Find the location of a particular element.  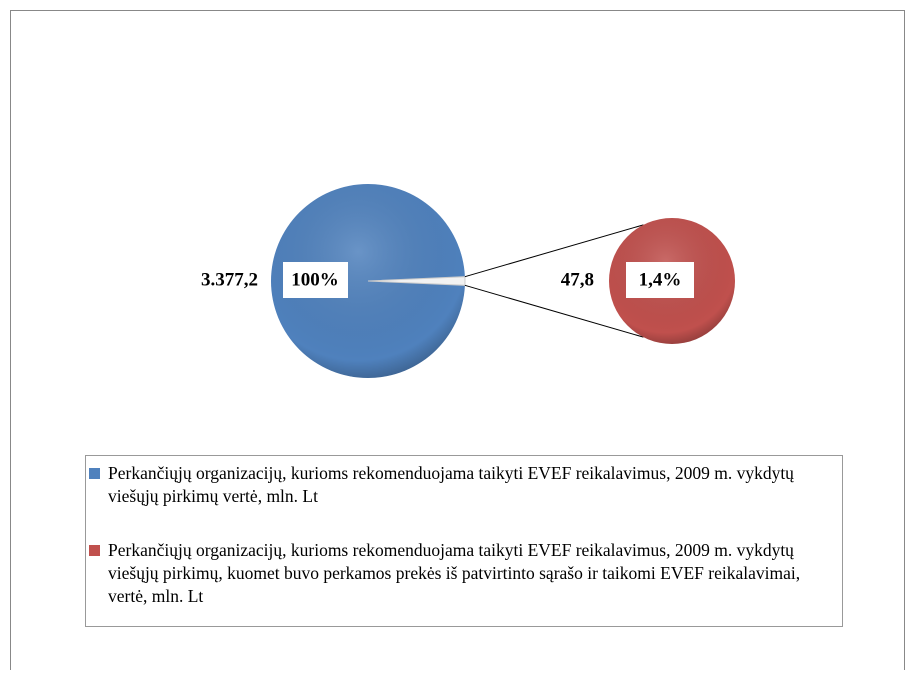

percent-label: 100% is located at coordinates (315, 279).